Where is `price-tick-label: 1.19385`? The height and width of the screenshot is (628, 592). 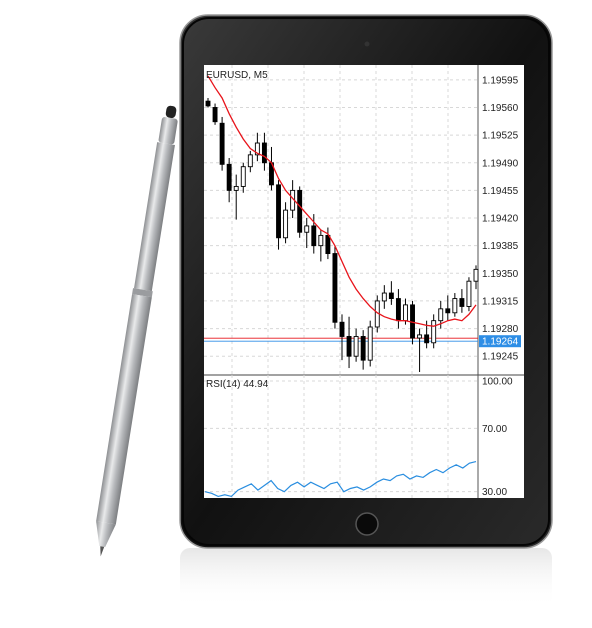 price-tick-label: 1.19385 is located at coordinates (500, 246).